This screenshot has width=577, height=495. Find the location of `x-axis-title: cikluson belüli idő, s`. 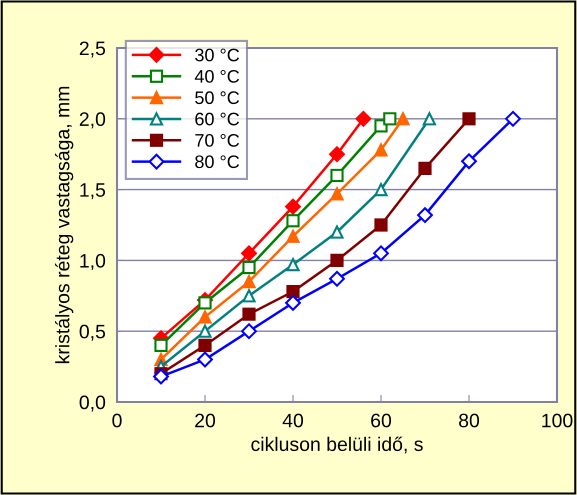

x-axis-title: cikluson belüli idő, s is located at coordinates (337, 445).